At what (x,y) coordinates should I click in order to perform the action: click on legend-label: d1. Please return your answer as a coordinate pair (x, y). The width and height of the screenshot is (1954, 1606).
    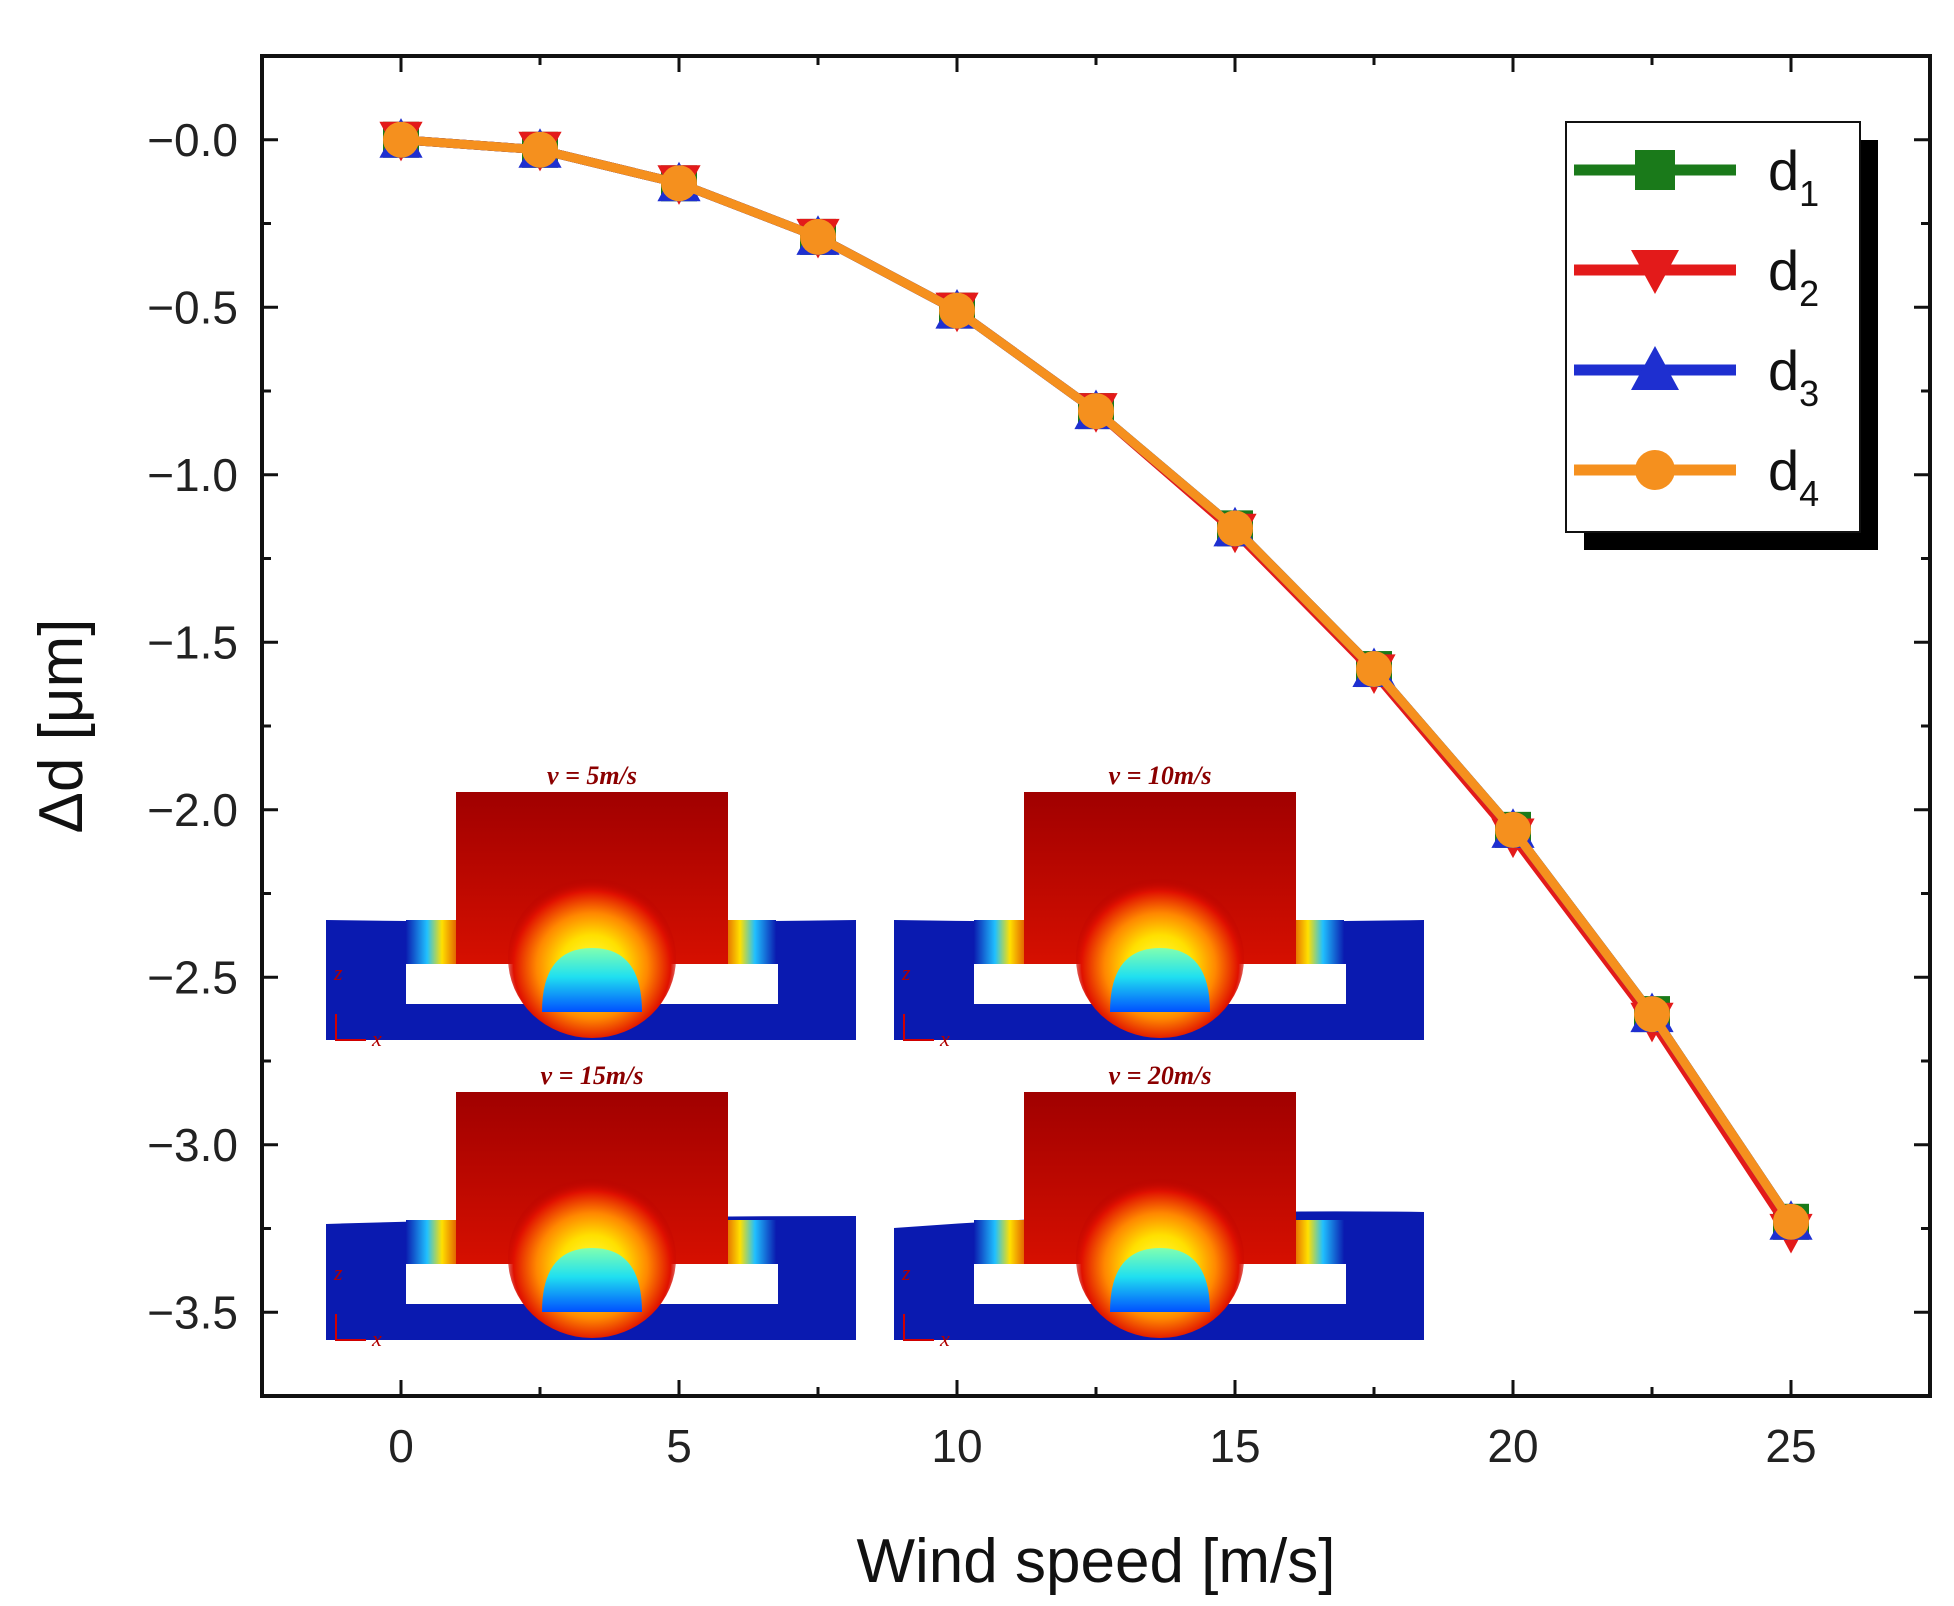
    Looking at the image, I should click on (1793, 176).